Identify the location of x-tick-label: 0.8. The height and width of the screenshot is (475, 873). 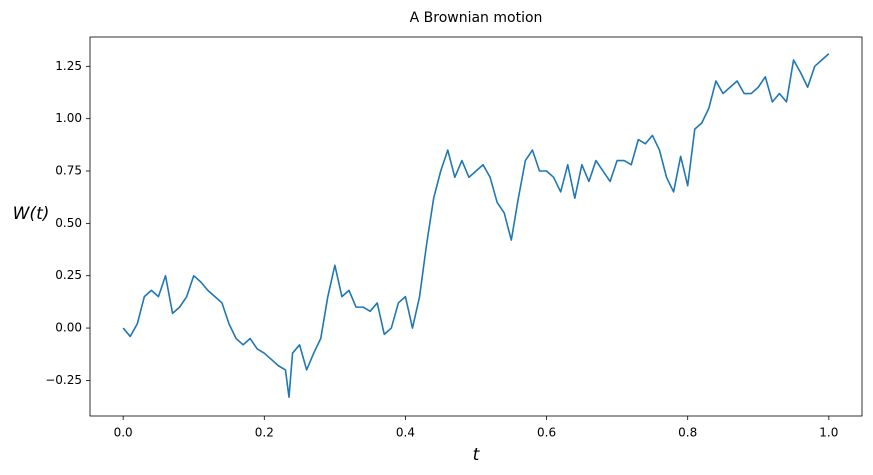
(687, 433).